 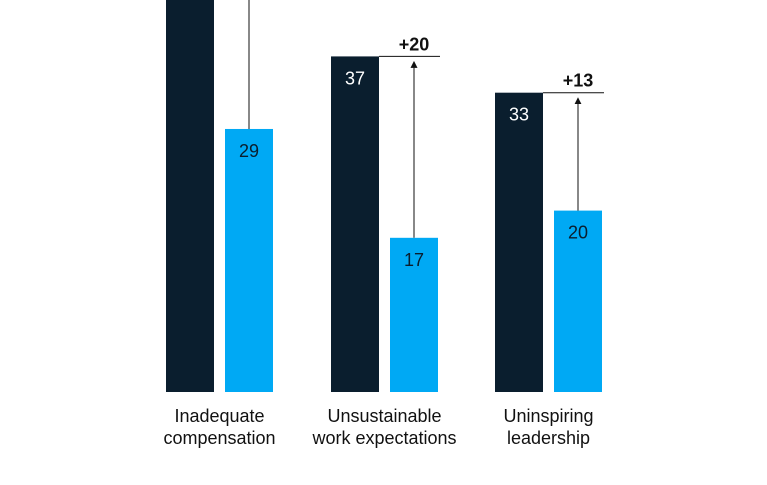 What do you see at coordinates (384, 416) in the screenshot?
I see `category-label-2-line-1: Unsustainable` at bounding box center [384, 416].